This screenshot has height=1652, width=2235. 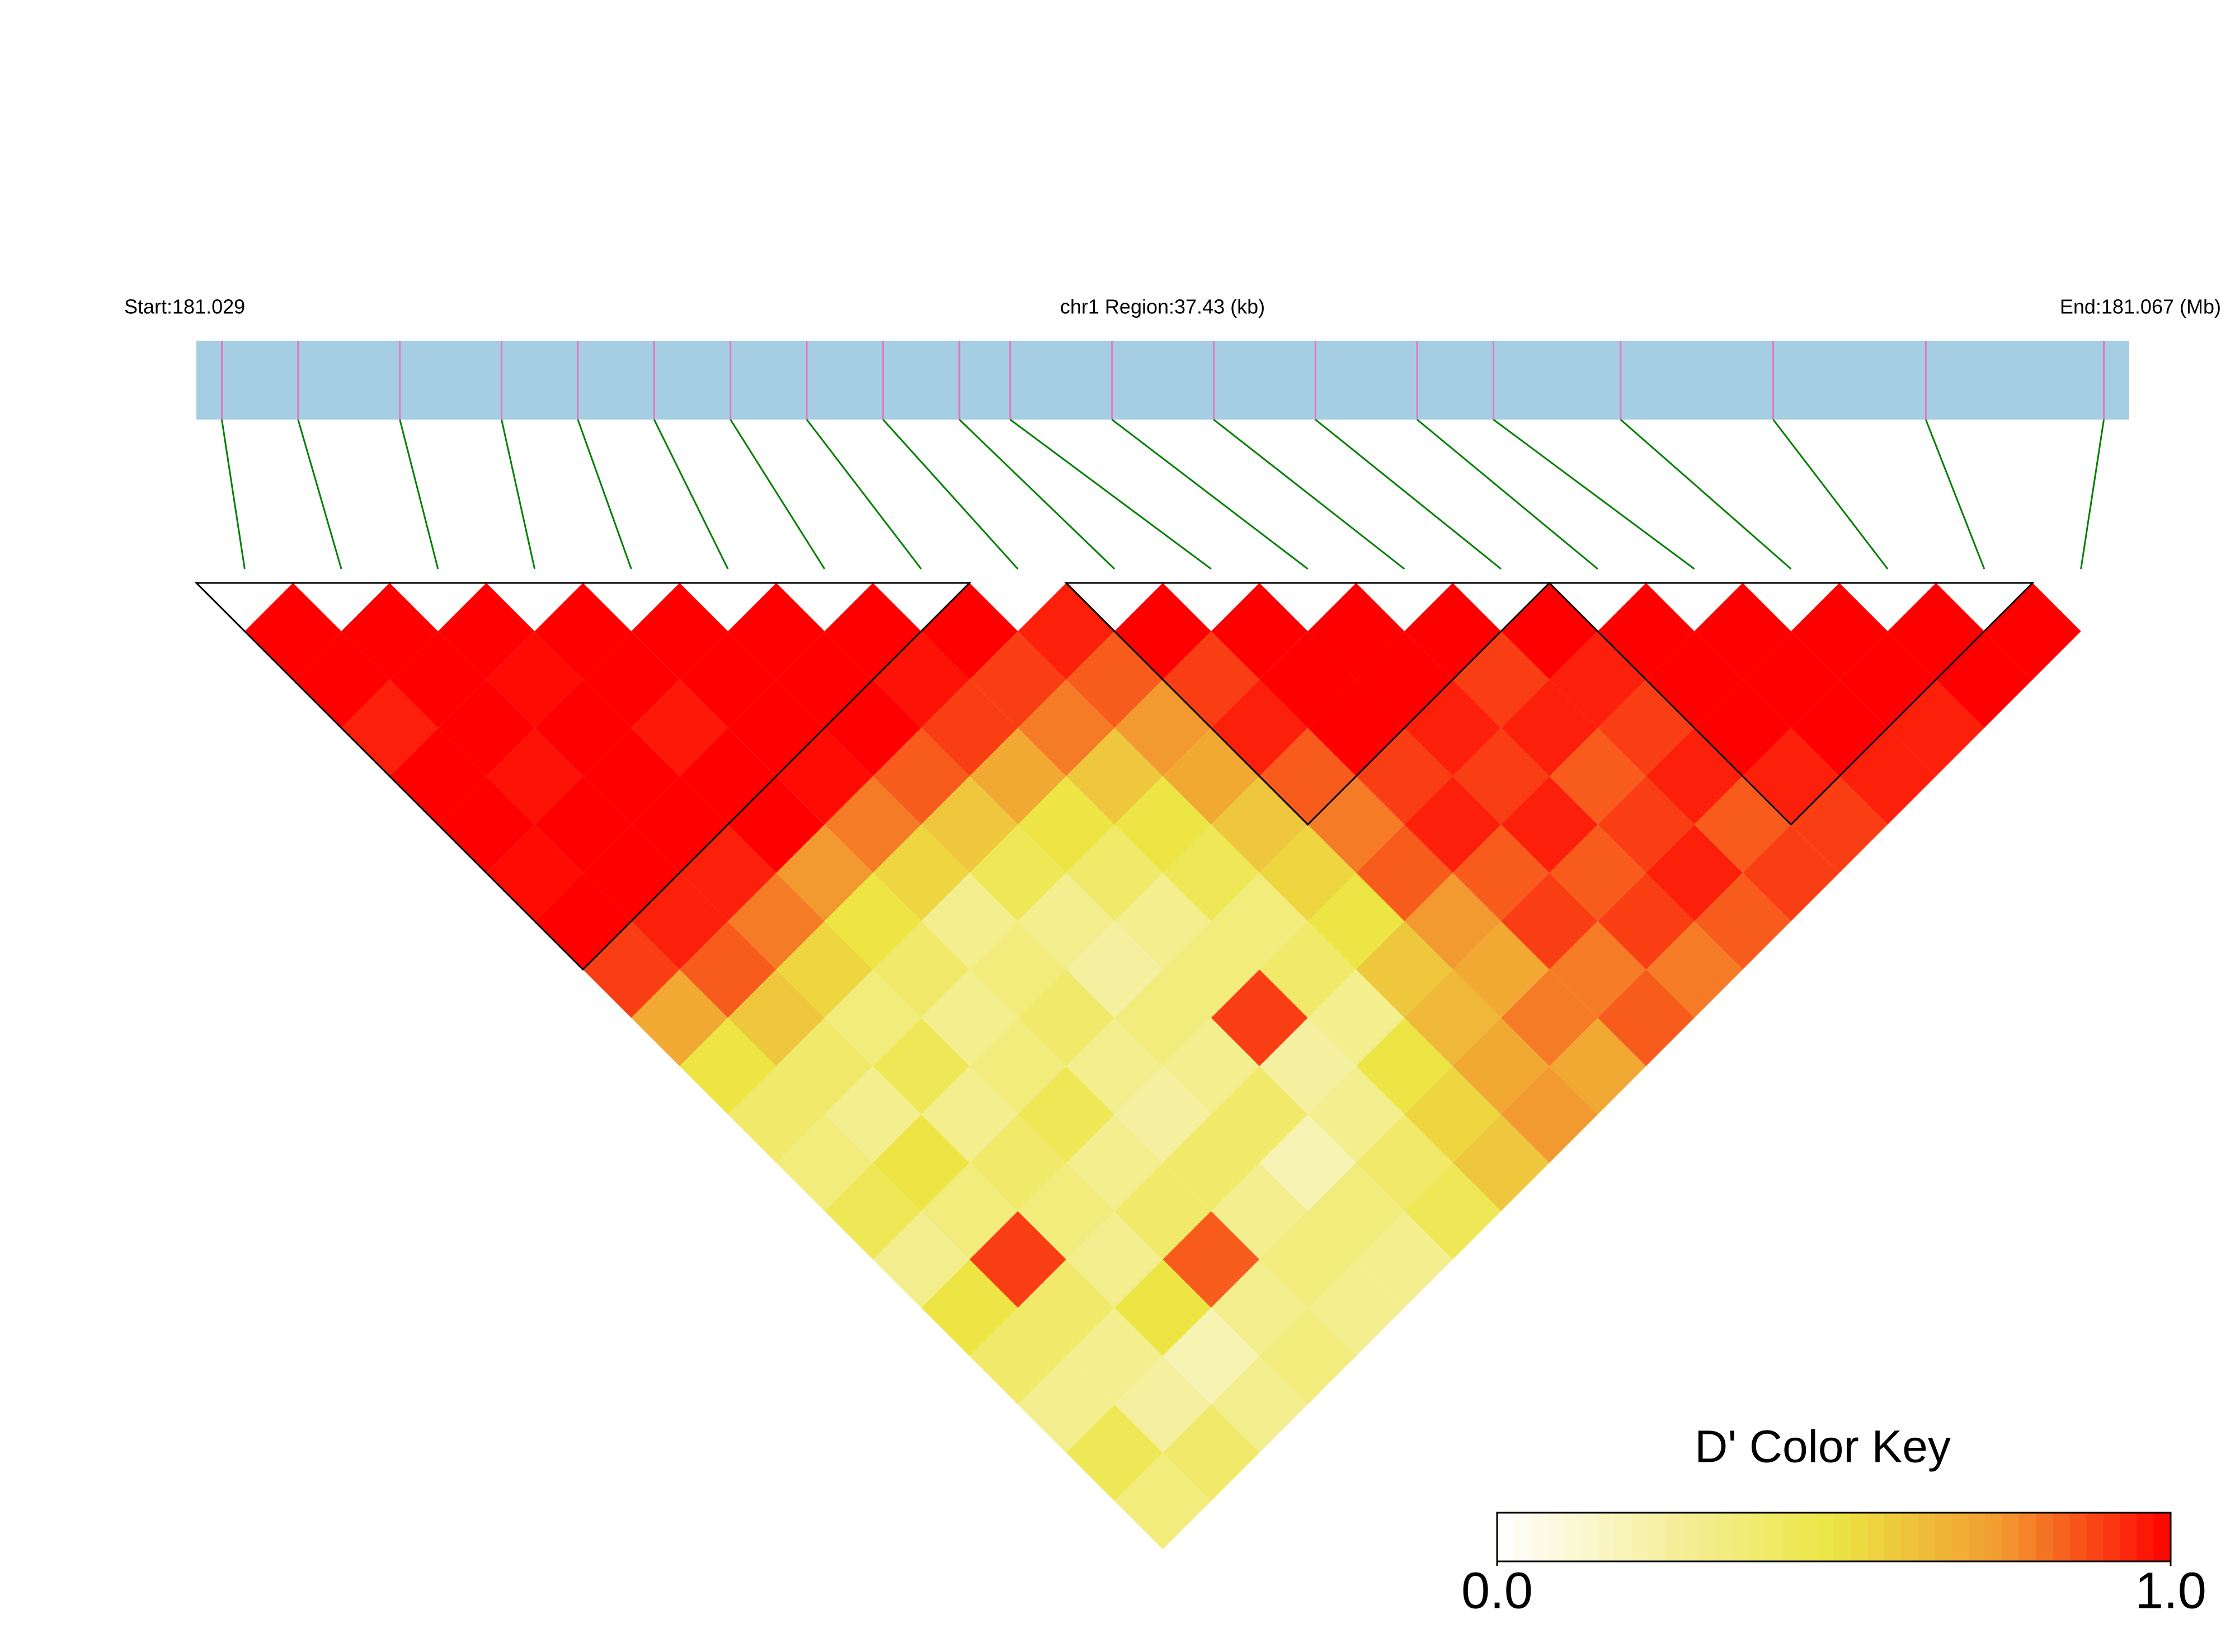 I want to click on key-tick-label: 0.0, so click(x=1497, y=1591).